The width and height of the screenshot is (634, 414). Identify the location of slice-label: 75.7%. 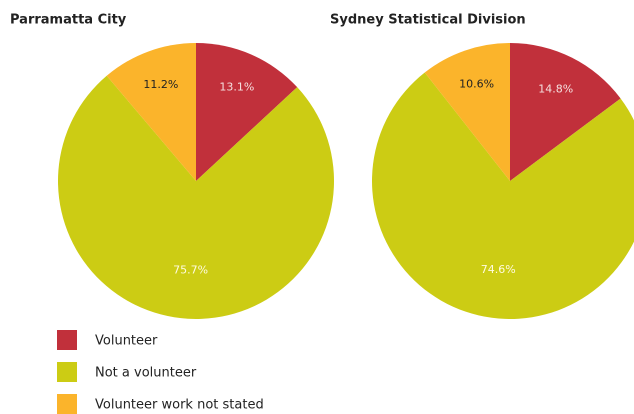
(190, 270).